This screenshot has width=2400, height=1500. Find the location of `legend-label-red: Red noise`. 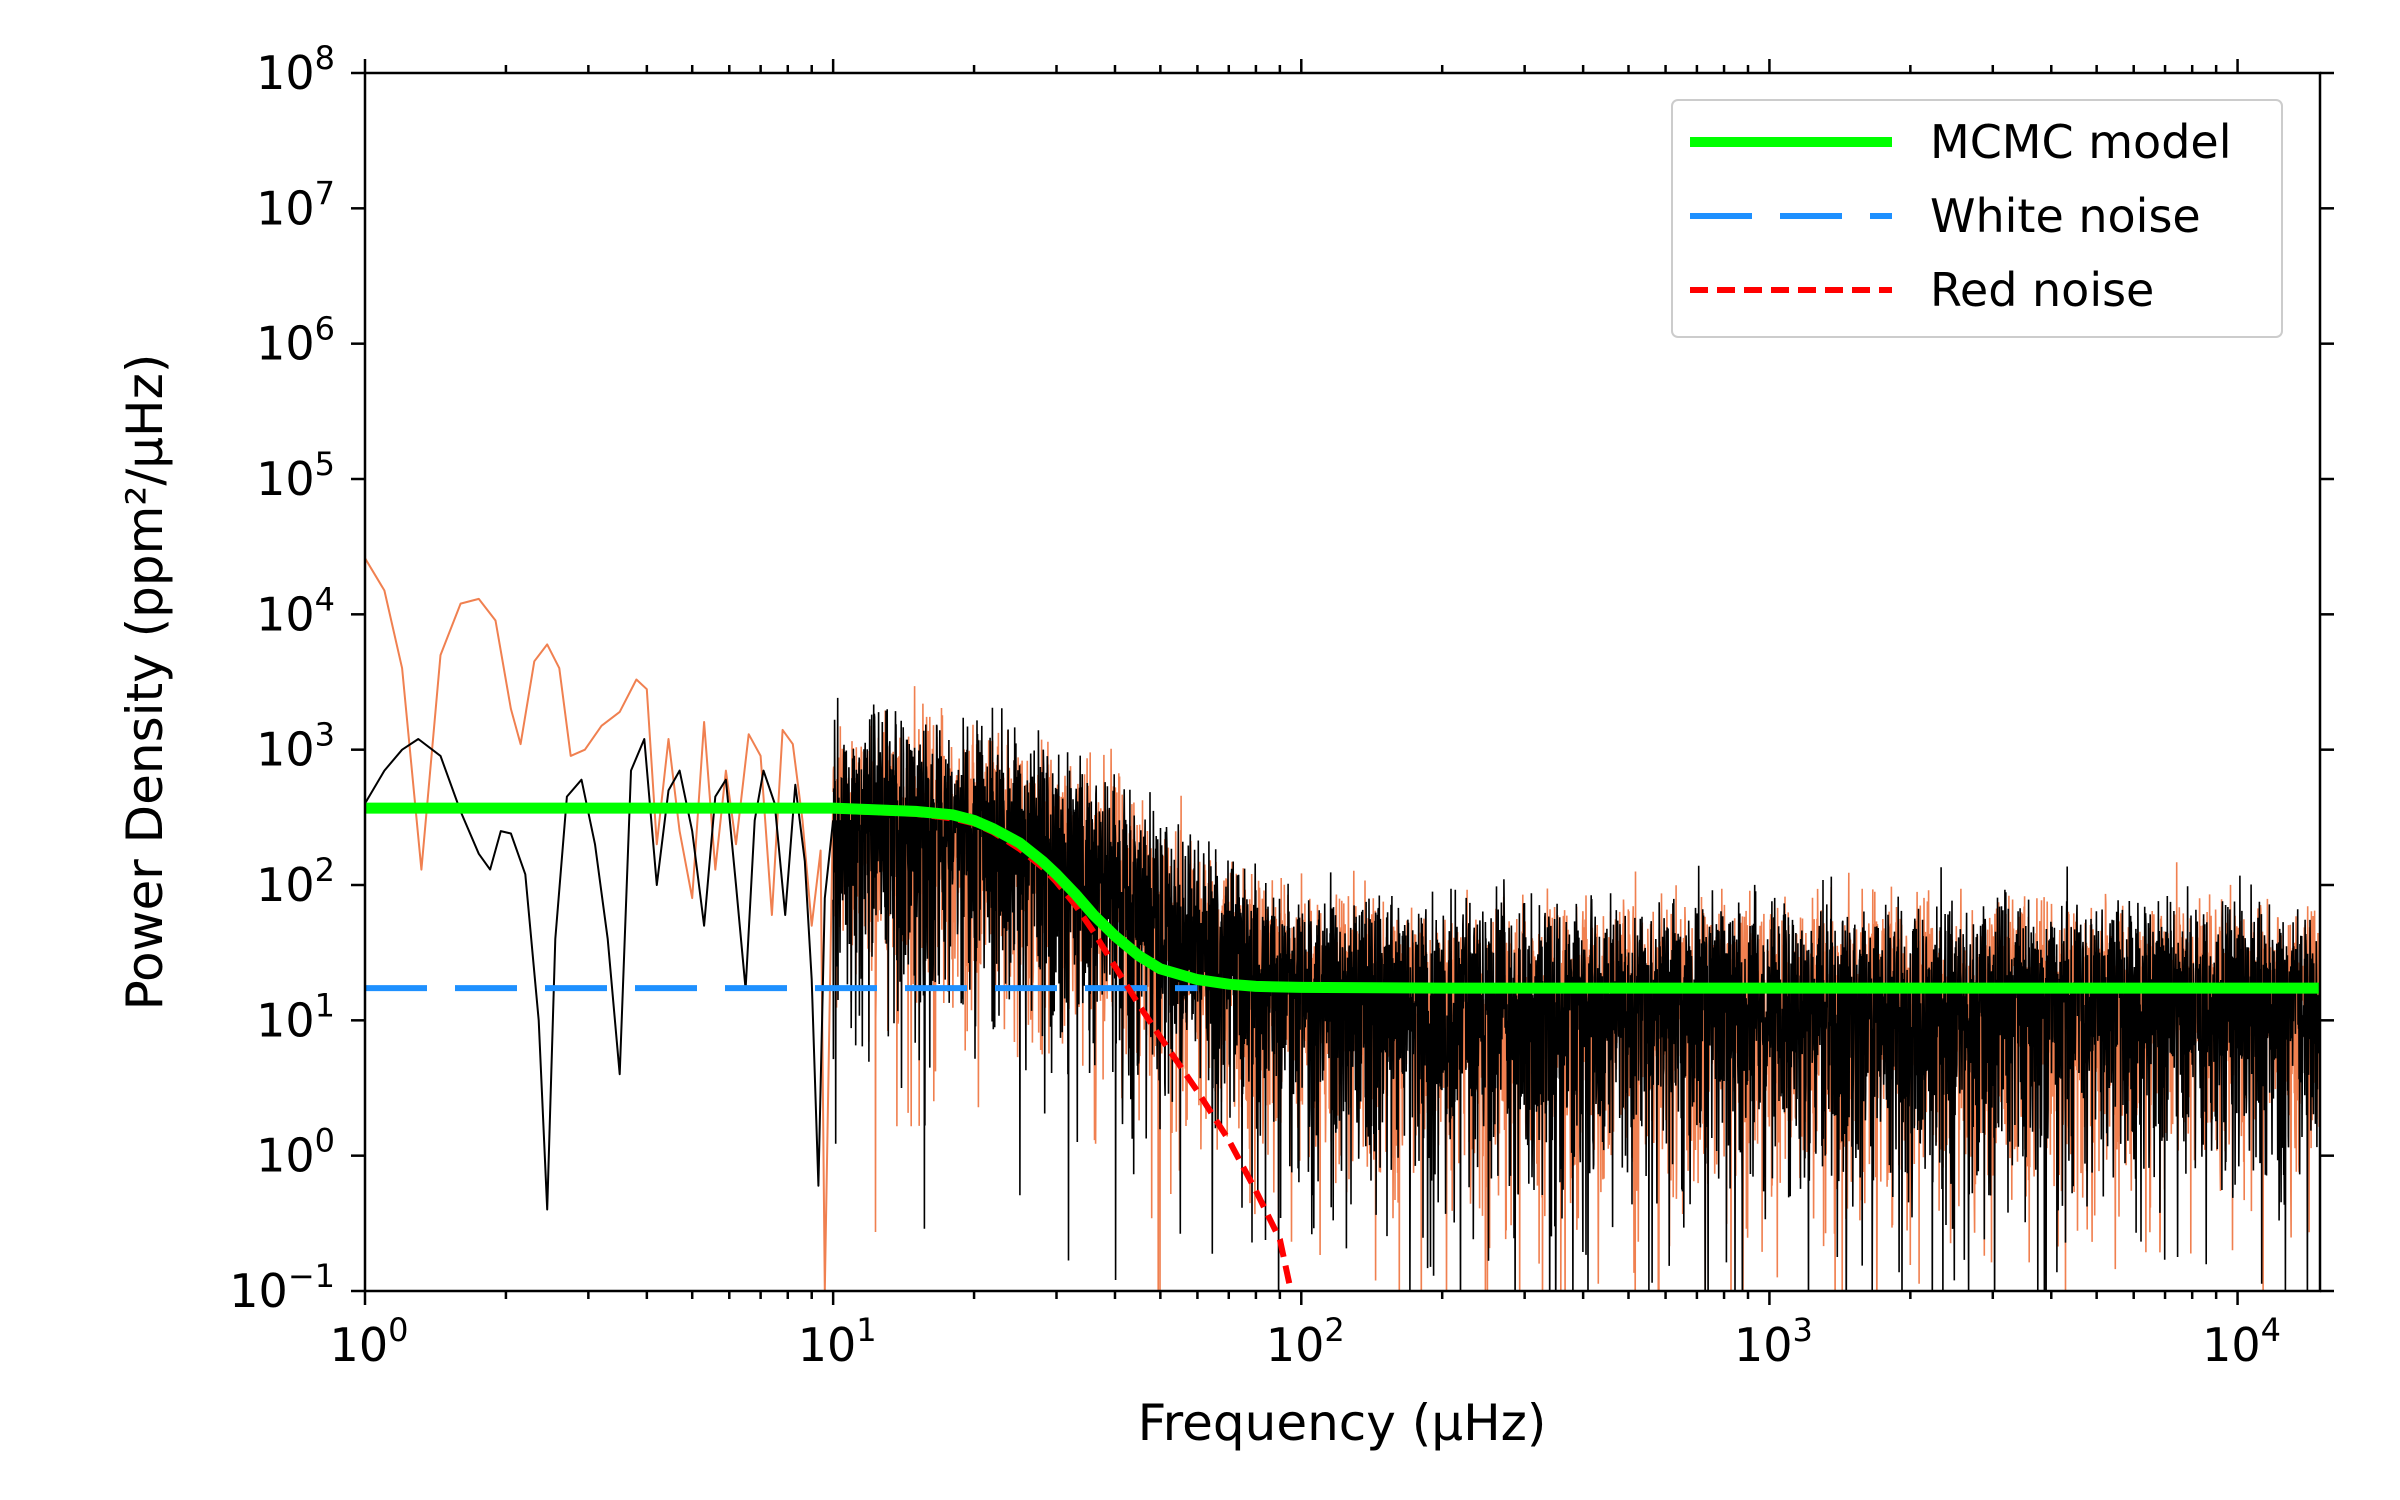

legend-label-red: Red noise is located at coordinates (2042, 290).